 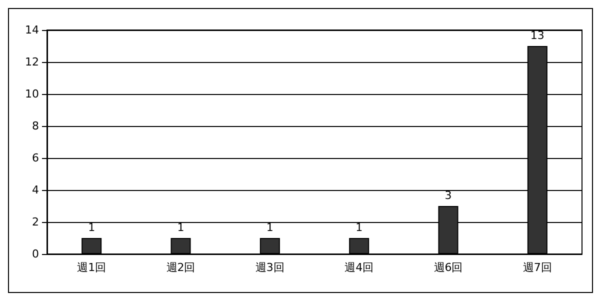 What do you see at coordinates (32, 62) in the screenshot?
I see `y-tick-label: 12` at bounding box center [32, 62].